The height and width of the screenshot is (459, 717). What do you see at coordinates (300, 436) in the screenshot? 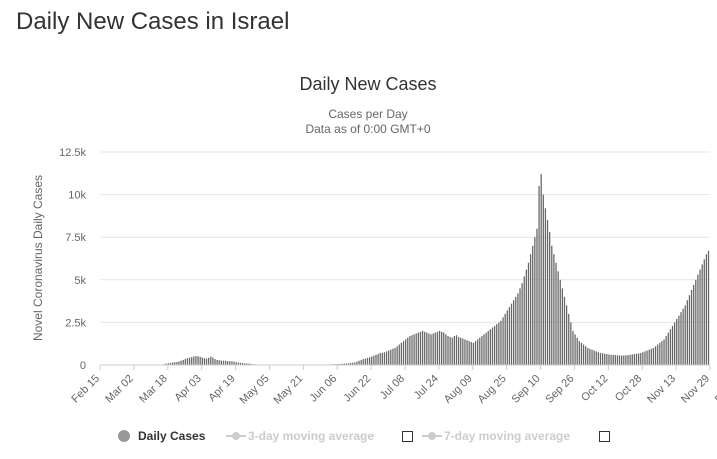
I see `legend-item-3-day-average: 3-day moving average` at bounding box center [300, 436].